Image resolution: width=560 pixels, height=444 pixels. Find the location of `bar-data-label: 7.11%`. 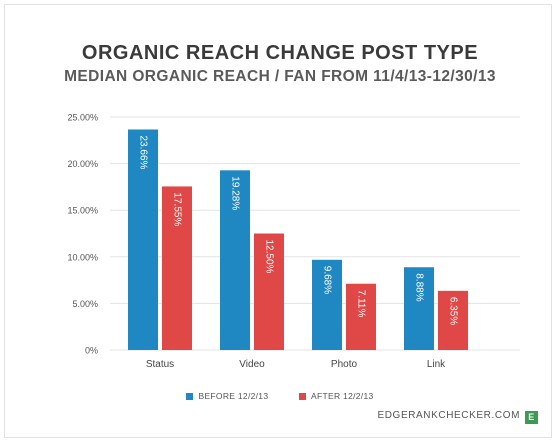

bar-data-label: 7.11% is located at coordinates (361, 304).